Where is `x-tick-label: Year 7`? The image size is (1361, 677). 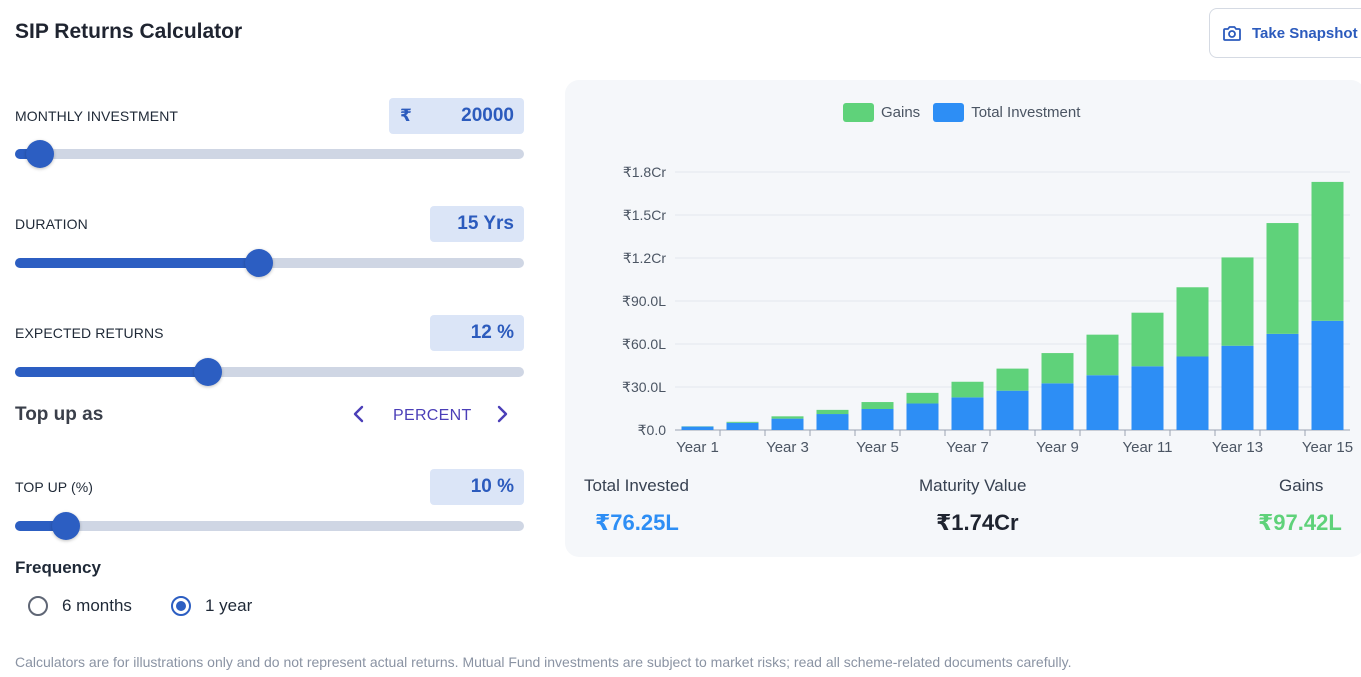 x-tick-label: Year 7 is located at coordinates (967, 447).